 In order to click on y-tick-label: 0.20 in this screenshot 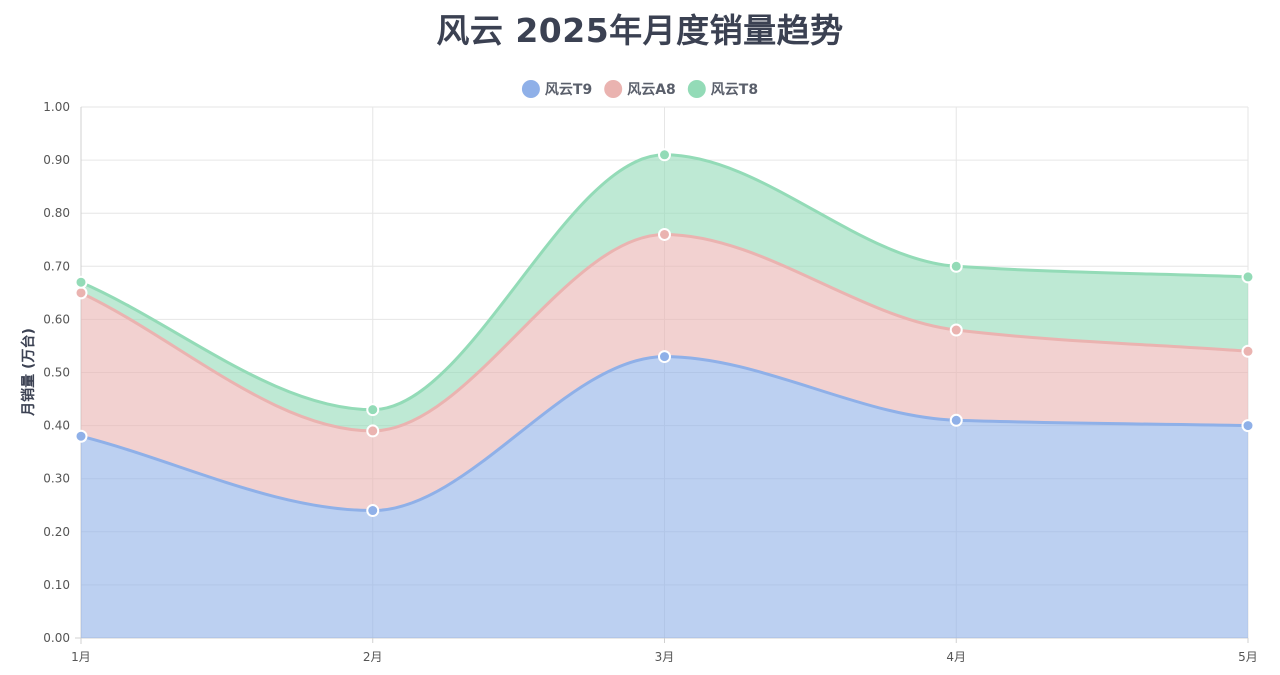, I will do `click(56, 532)`.